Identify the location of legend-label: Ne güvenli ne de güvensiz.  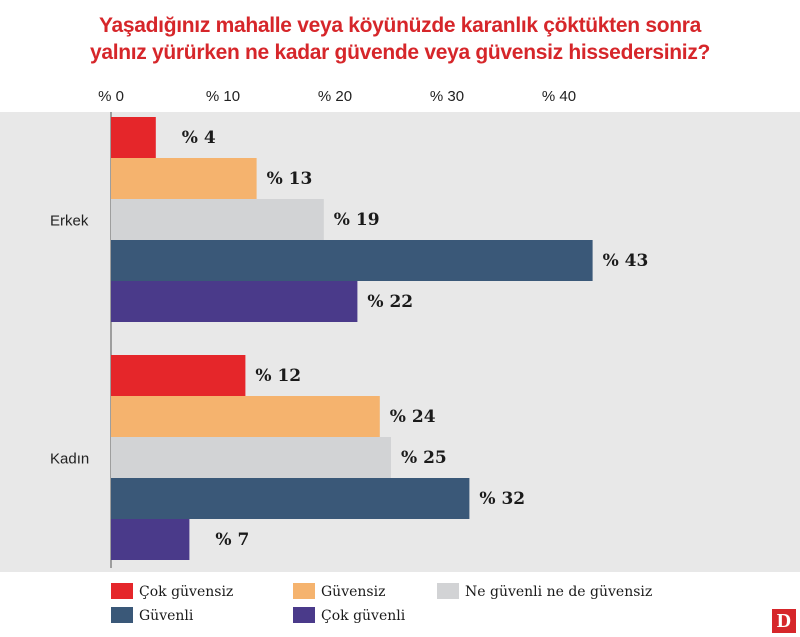
(558, 592).